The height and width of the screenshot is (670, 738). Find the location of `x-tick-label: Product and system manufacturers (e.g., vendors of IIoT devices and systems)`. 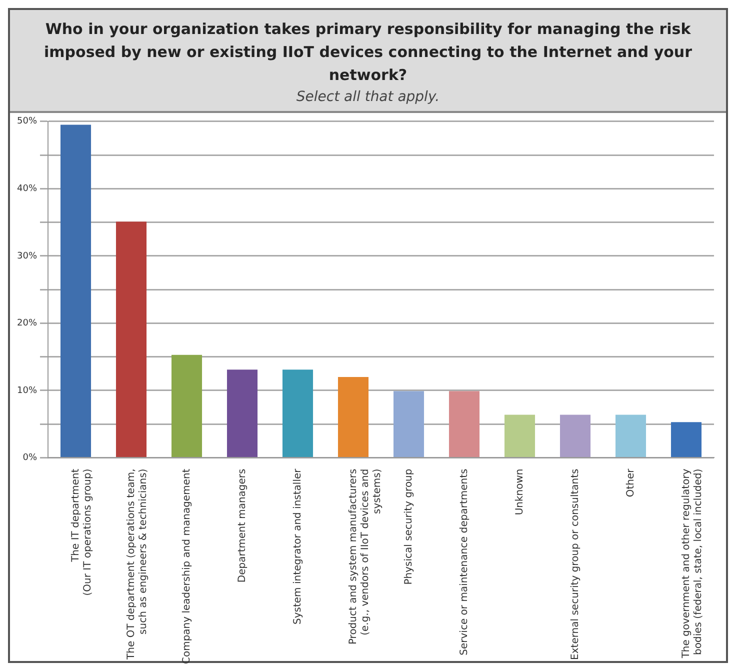

x-tick-label: Product and system manufacturers (e.g., vendors of IIoT devices and systems) is located at coordinates (365, 556).